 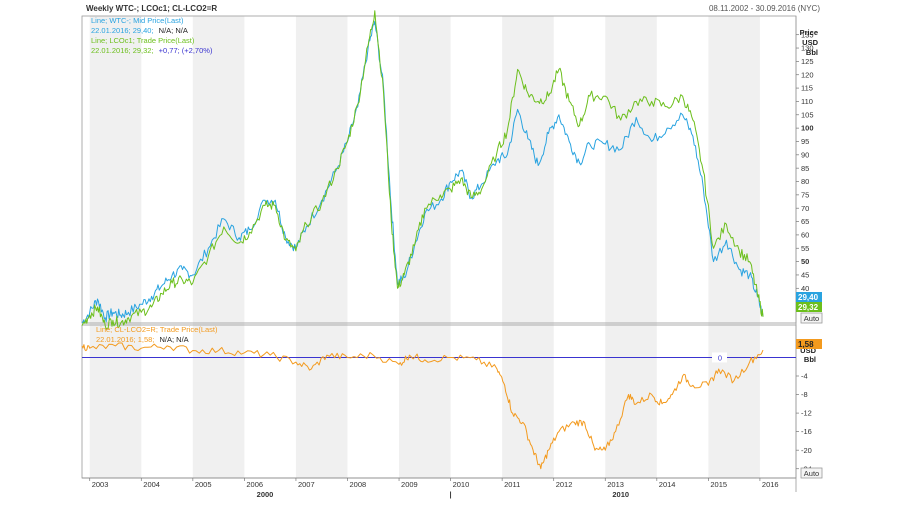 What do you see at coordinates (812, 52) in the screenshot?
I see `price-axis-title-line-3: Bbl` at bounding box center [812, 52].